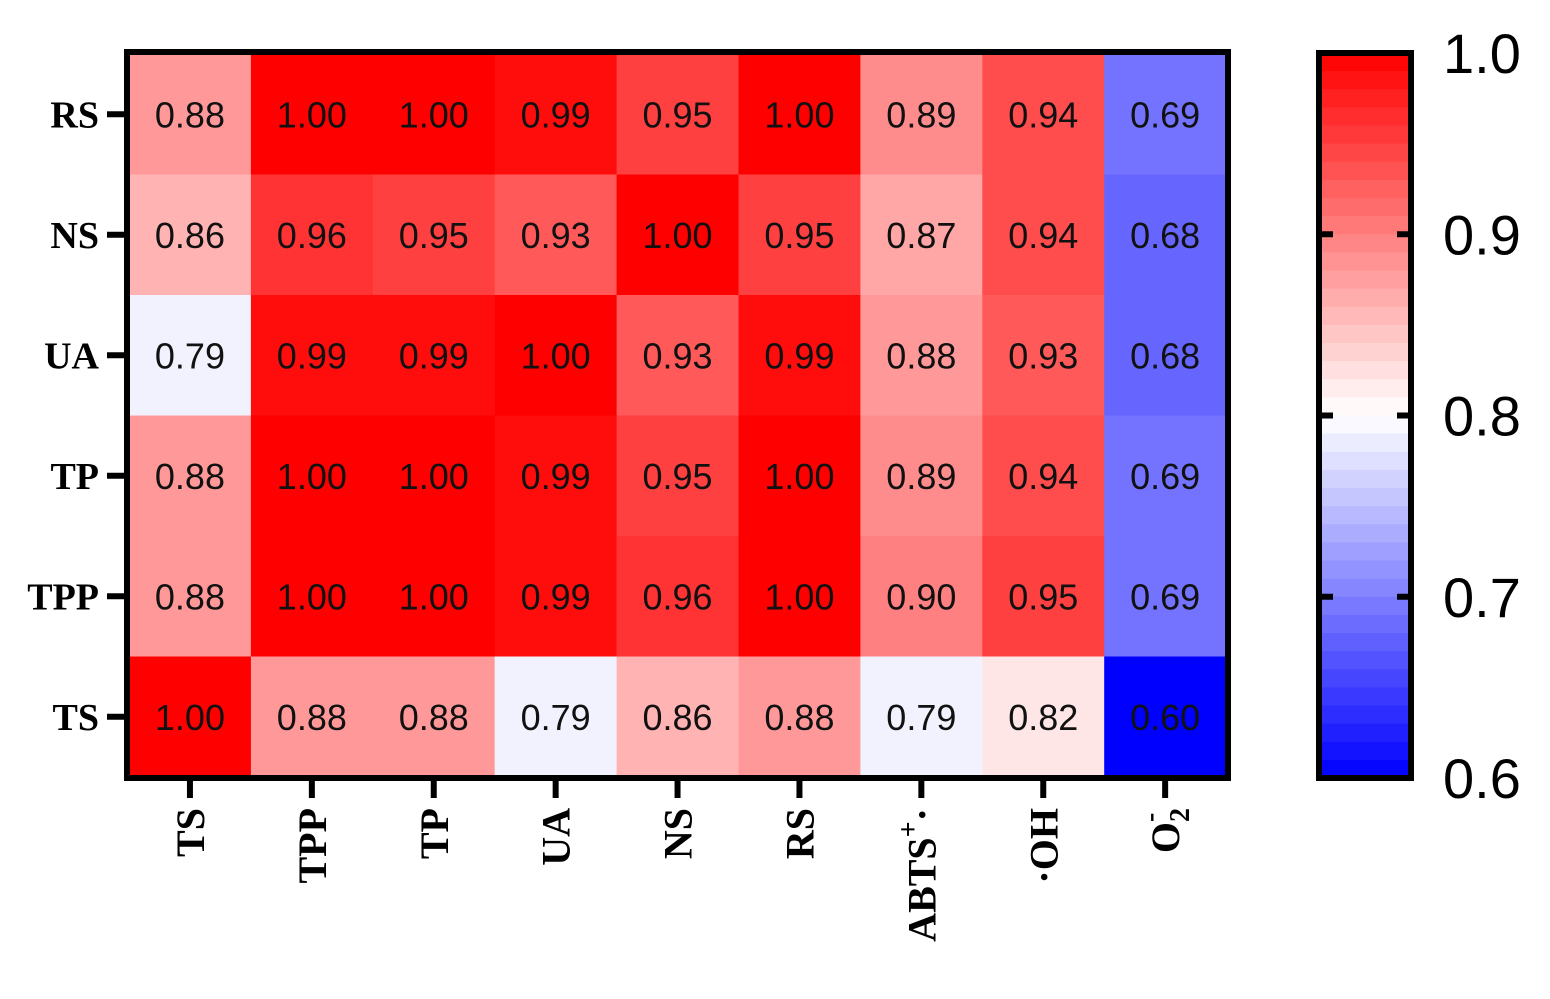  Describe the element at coordinates (74, 477) in the screenshot. I see `row-label: TP` at that location.